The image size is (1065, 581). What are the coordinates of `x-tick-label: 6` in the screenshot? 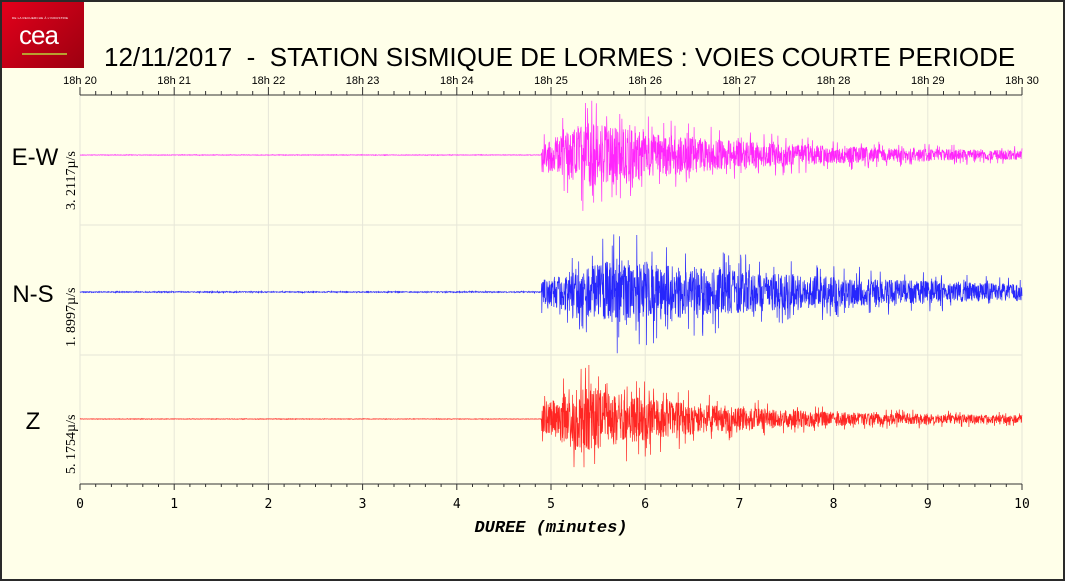 It's located at (645, 504).